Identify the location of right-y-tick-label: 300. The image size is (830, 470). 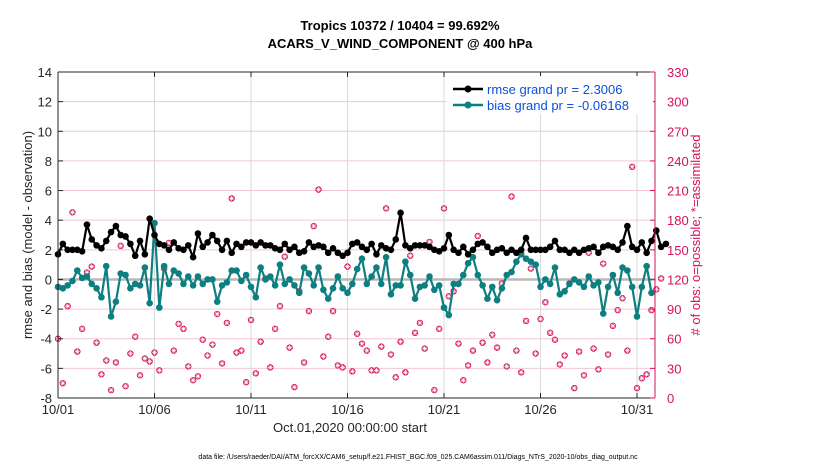
(678, 102).